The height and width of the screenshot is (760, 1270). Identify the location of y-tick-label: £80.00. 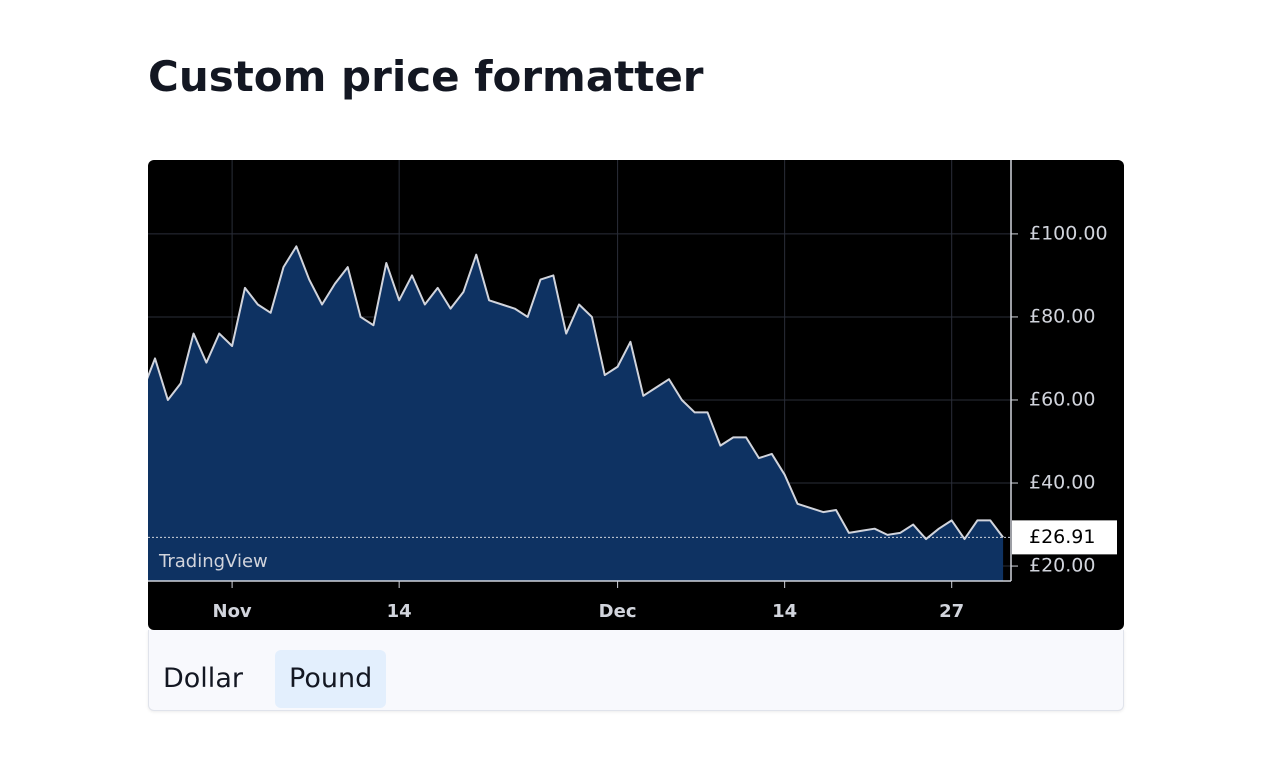
(1062, 316).